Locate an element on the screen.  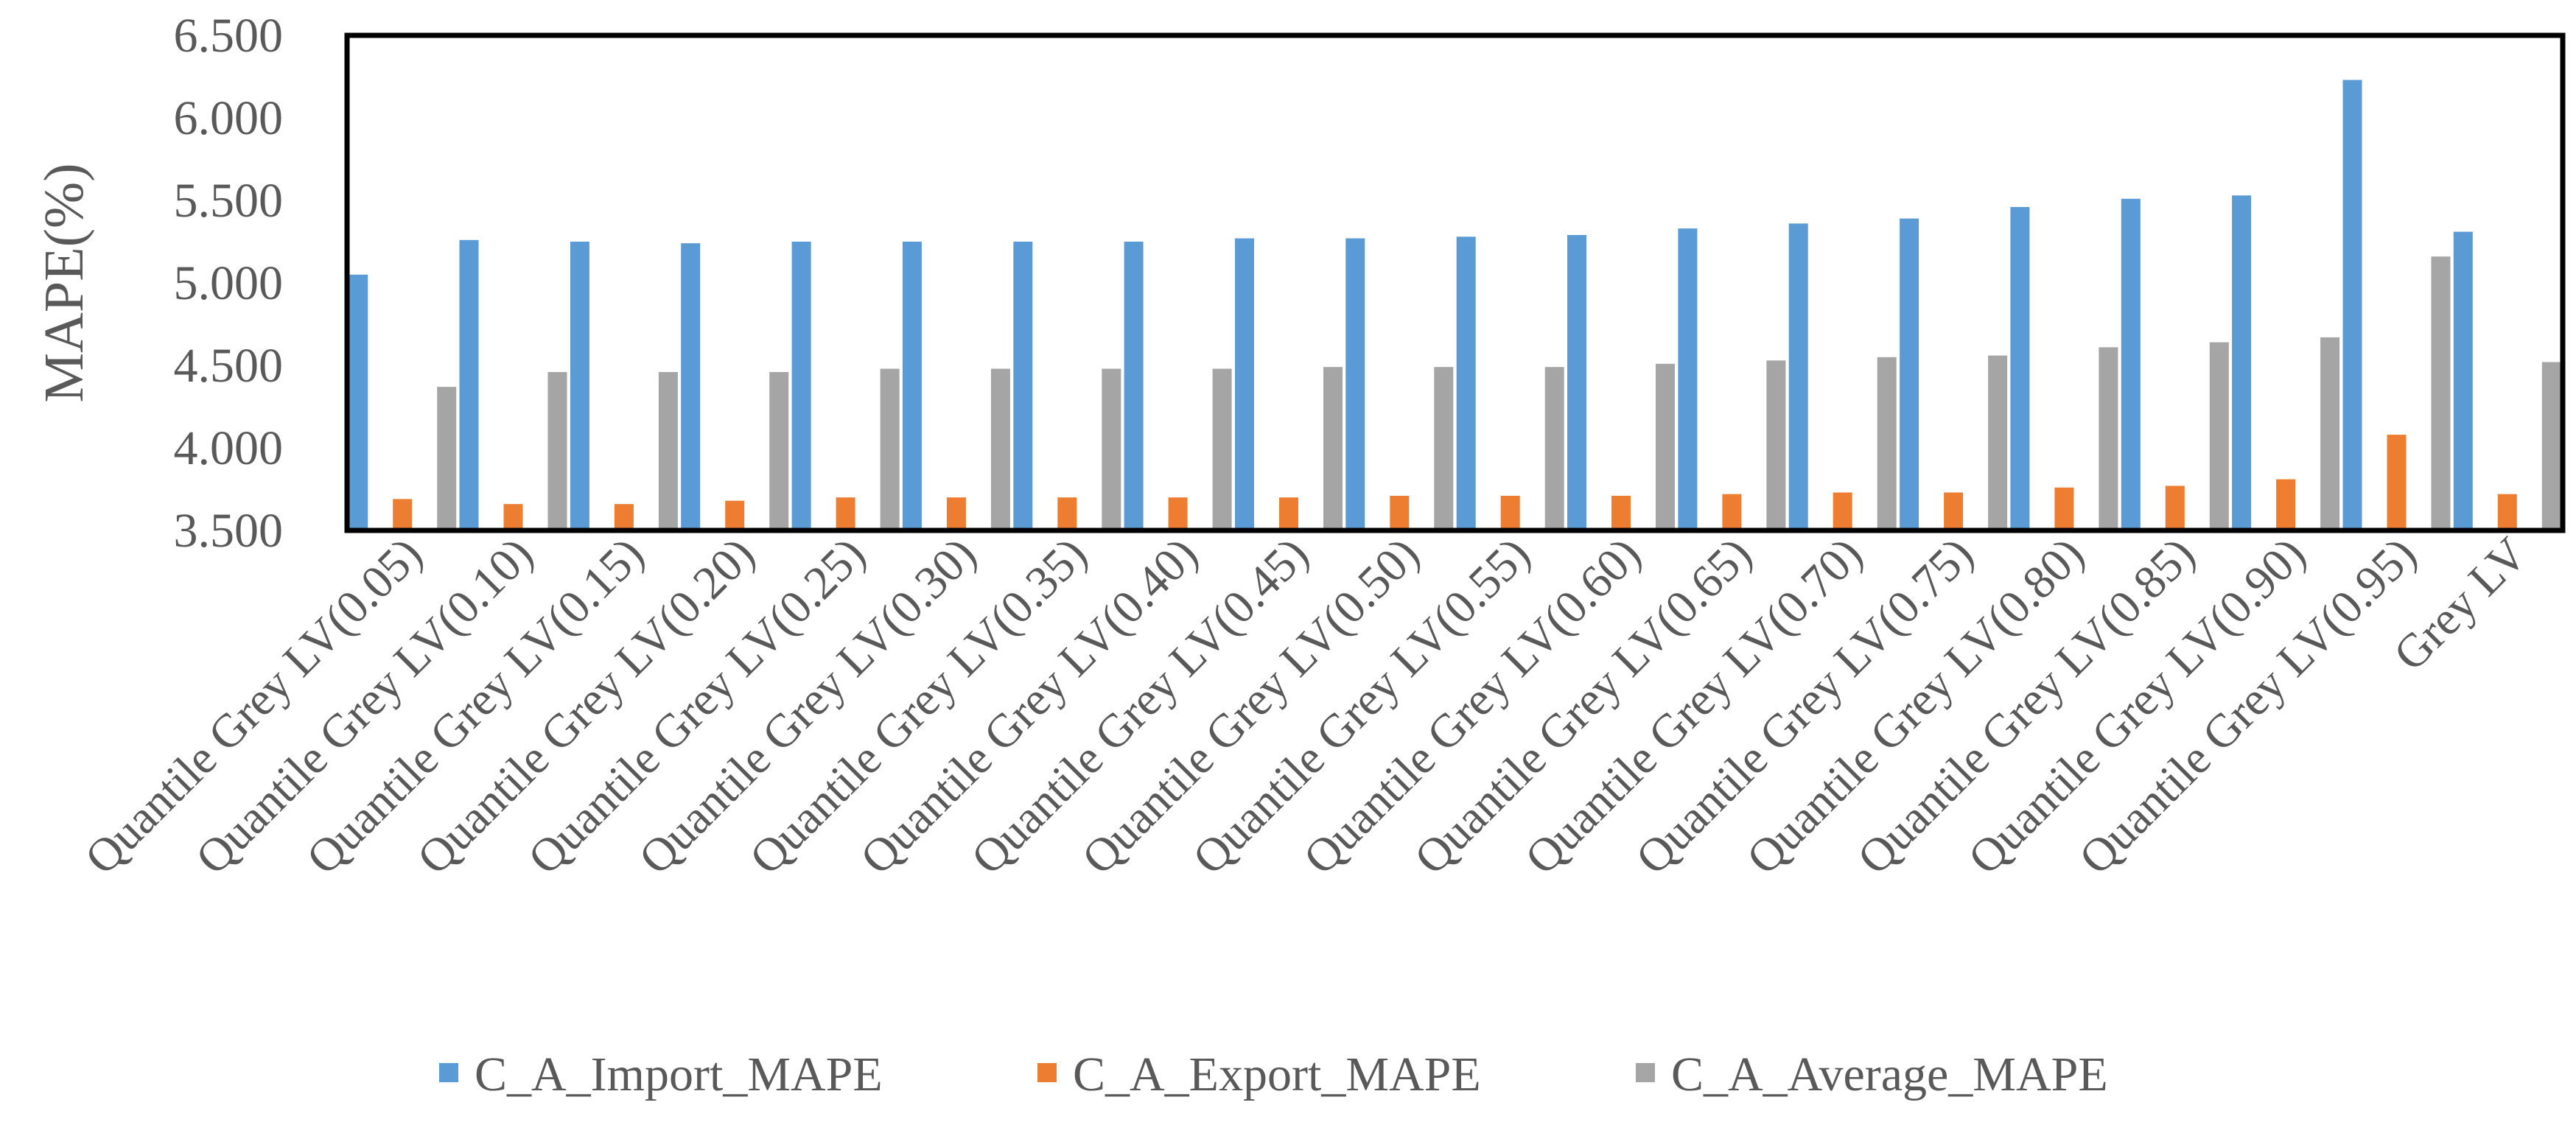
y-tick-label: 6.000 is located at coordinates (229, 118).